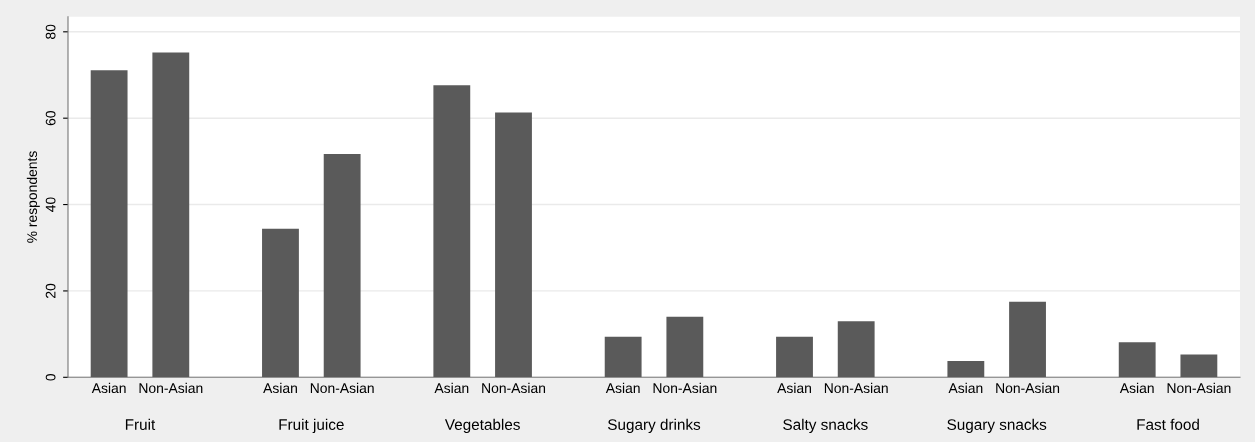  Describe the element at coordinates (654, 426) in the screenshot. I see `x-tick-label: Sugary drinks` at that location.